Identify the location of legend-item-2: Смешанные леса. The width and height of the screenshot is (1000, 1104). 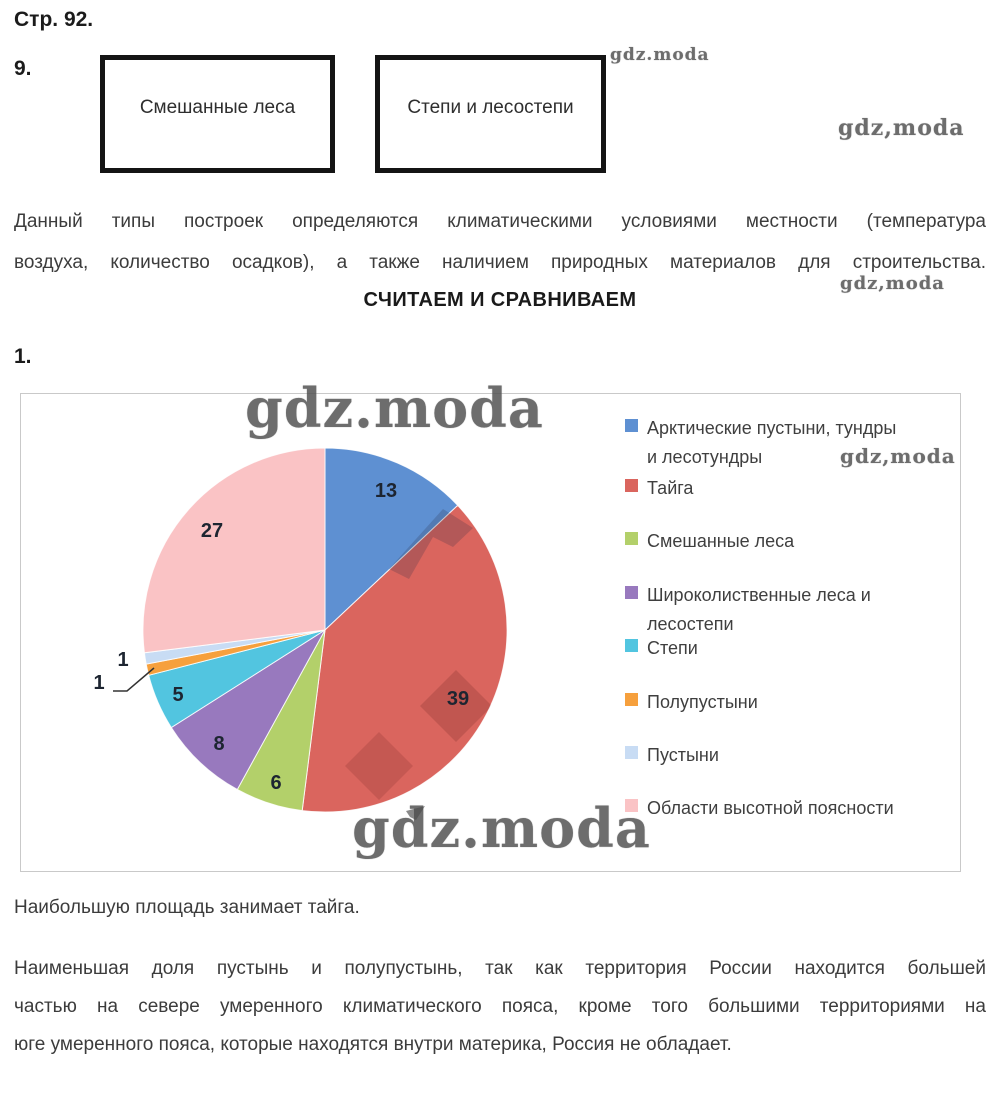
(709, 541).